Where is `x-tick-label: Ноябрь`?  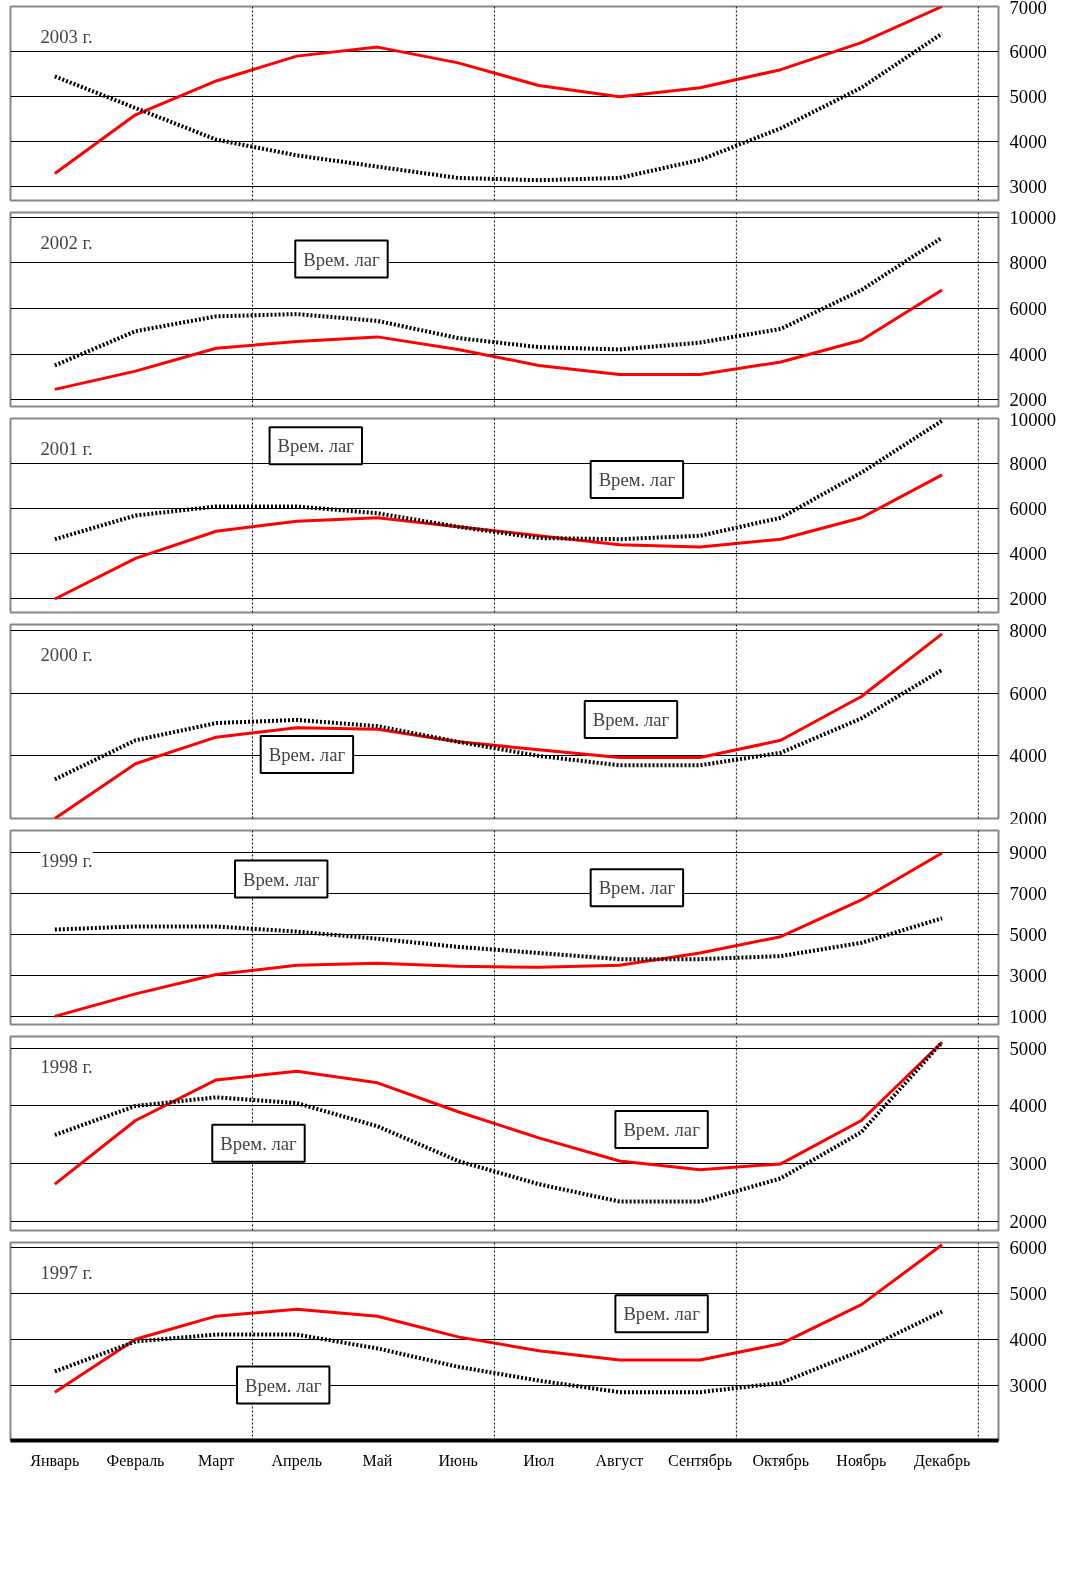 x-tick-label: Ноябрь is located at coordinates (861, 1460).